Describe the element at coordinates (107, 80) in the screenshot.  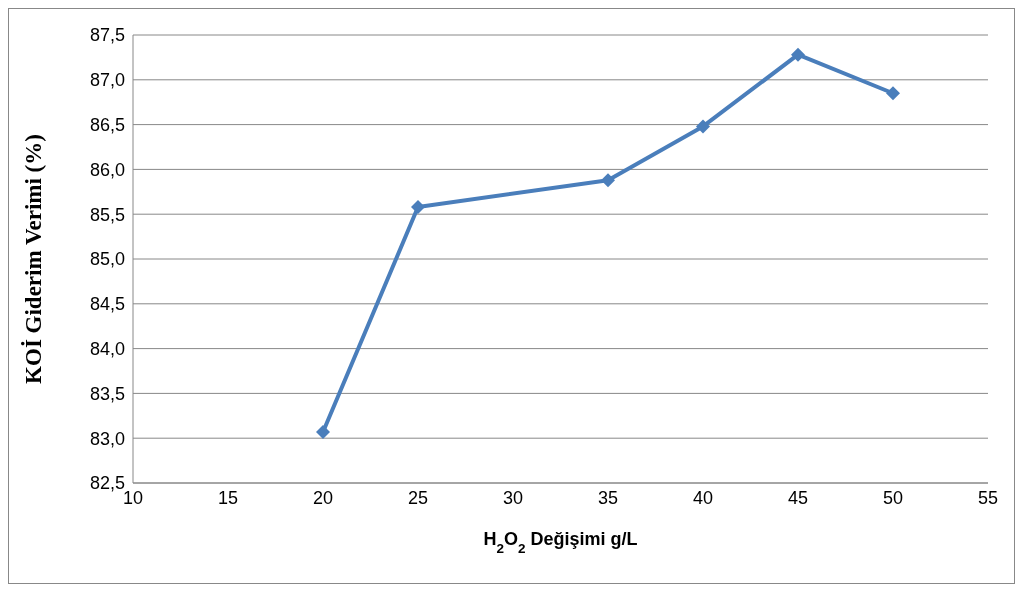
I see `y-tick-label: 87,0` at that location.